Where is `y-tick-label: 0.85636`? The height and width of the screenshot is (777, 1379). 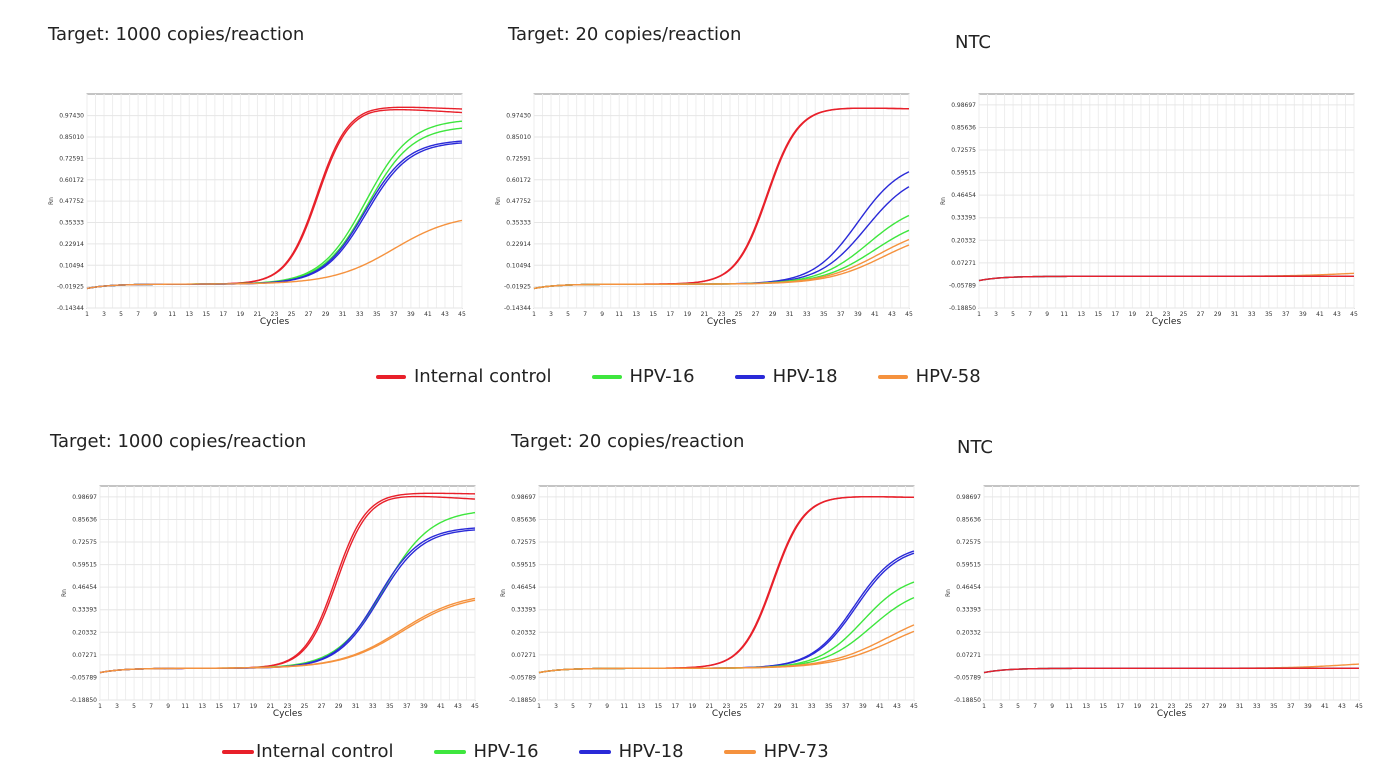
y-tick-label: 0.85636 is located at coordinates (84, 519).